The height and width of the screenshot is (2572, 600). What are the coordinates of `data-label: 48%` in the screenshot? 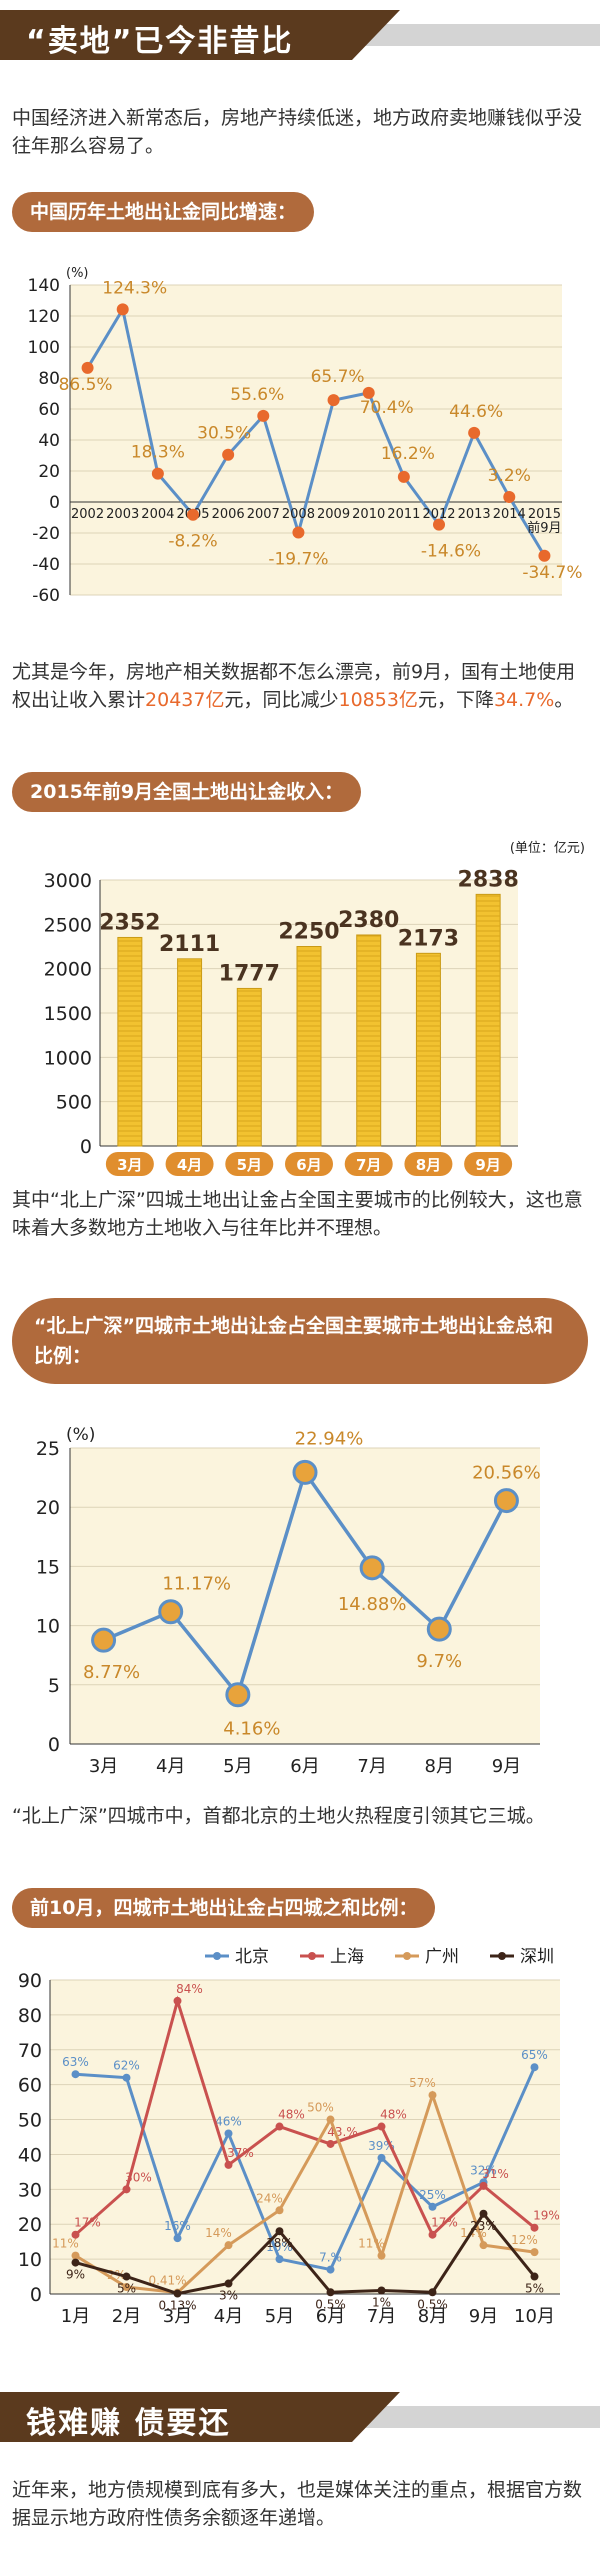 It's located at (393, 2115).